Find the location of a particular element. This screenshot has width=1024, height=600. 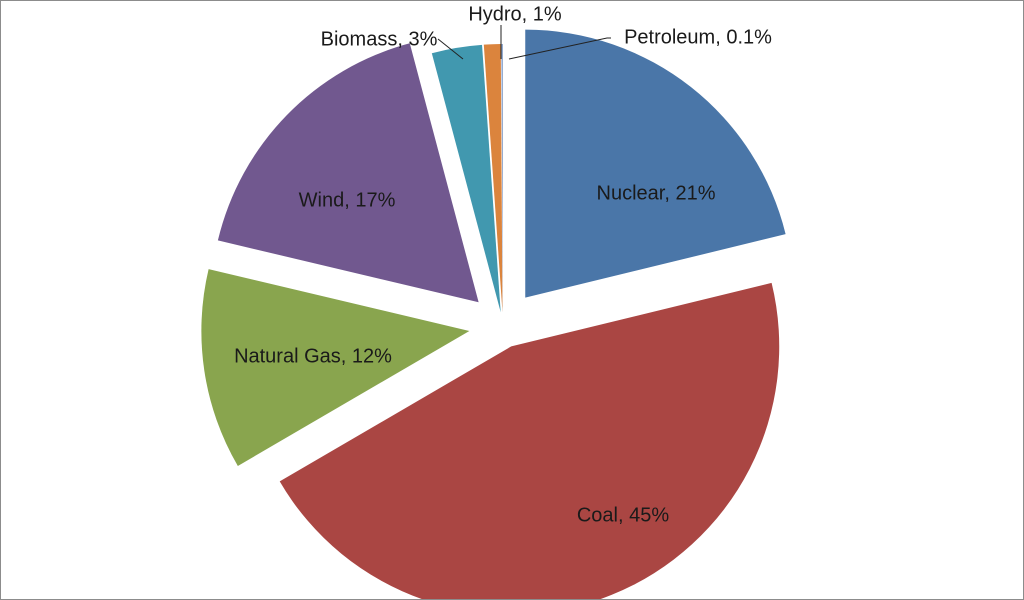

label-hydro: Hydro, 1% is located at coordinates (515, 14).